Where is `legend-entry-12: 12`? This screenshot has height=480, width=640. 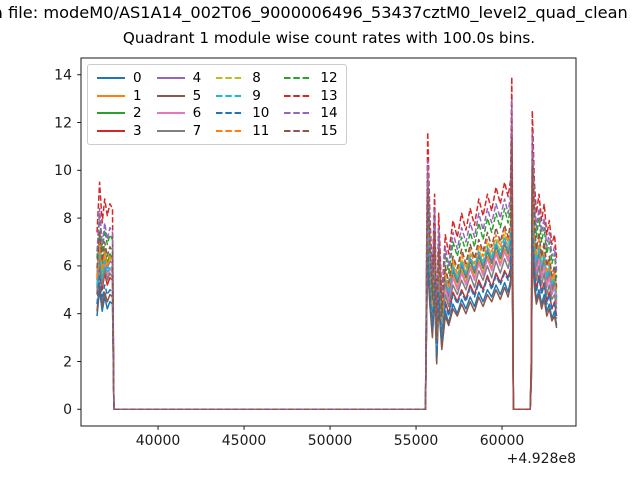
legend-entry-12: 12 is located at coordinates (310, 78).